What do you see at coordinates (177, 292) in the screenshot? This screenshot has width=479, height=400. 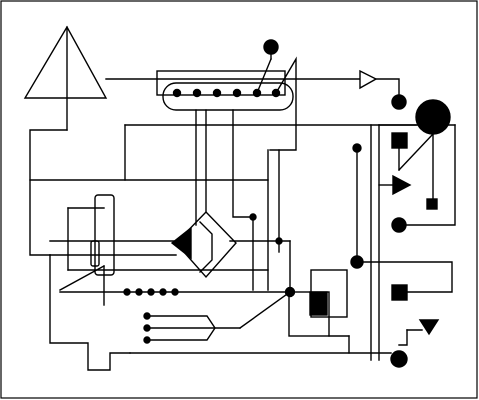 I see `bus-dots` at bounding box center [177, 292].